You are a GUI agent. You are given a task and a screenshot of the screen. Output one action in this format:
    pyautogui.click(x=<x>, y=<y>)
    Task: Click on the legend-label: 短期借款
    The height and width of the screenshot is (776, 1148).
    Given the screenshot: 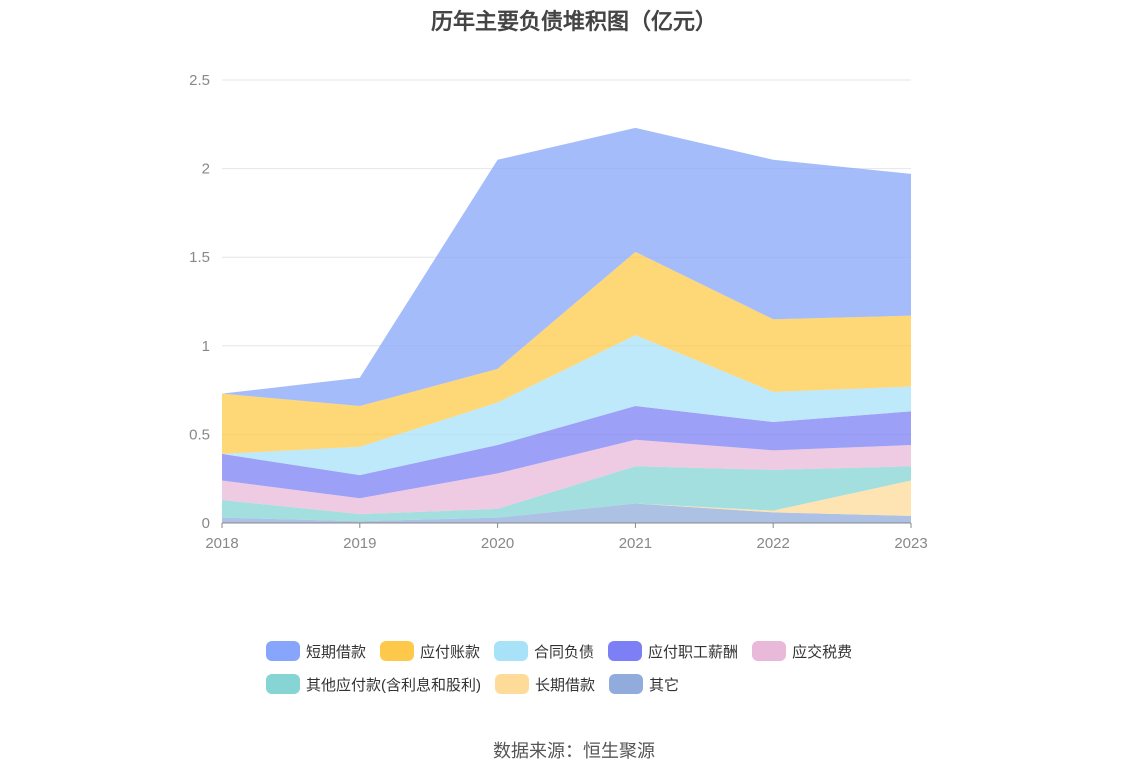 What is the action you would take?
    pyautogui.click(x=336, y=652)
    